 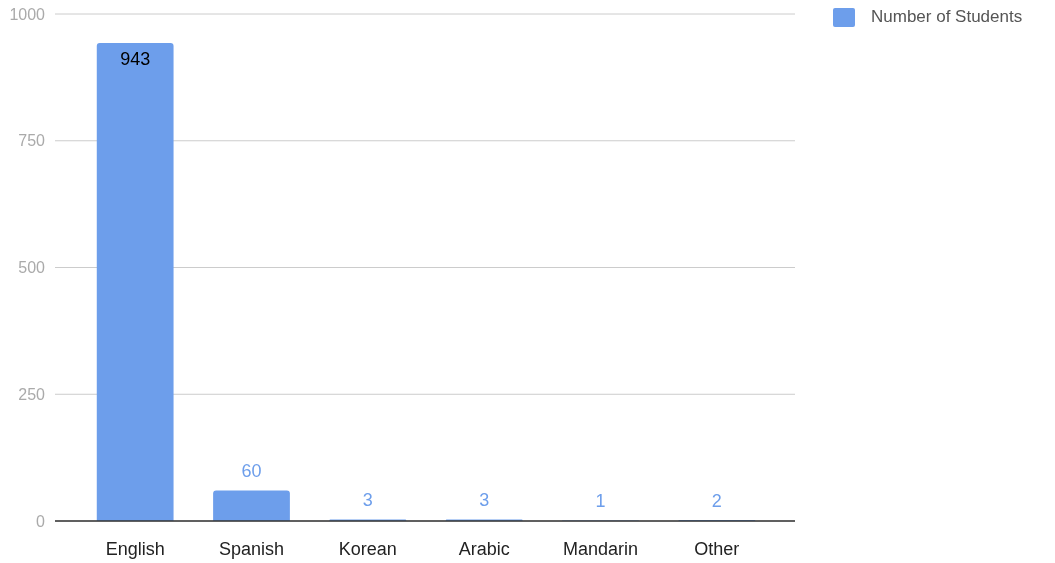 I want to click on data-label: 1, so click(x=600, y=501).